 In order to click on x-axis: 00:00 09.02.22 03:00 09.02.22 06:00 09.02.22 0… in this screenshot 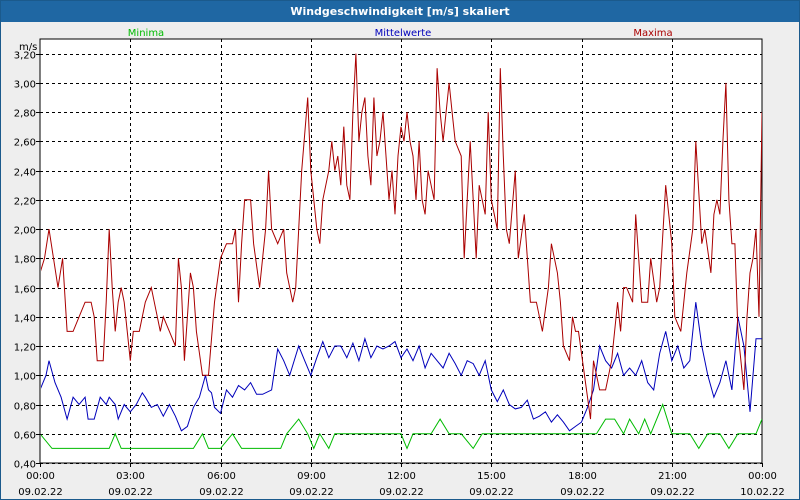, I will do `click(401, 480)`.